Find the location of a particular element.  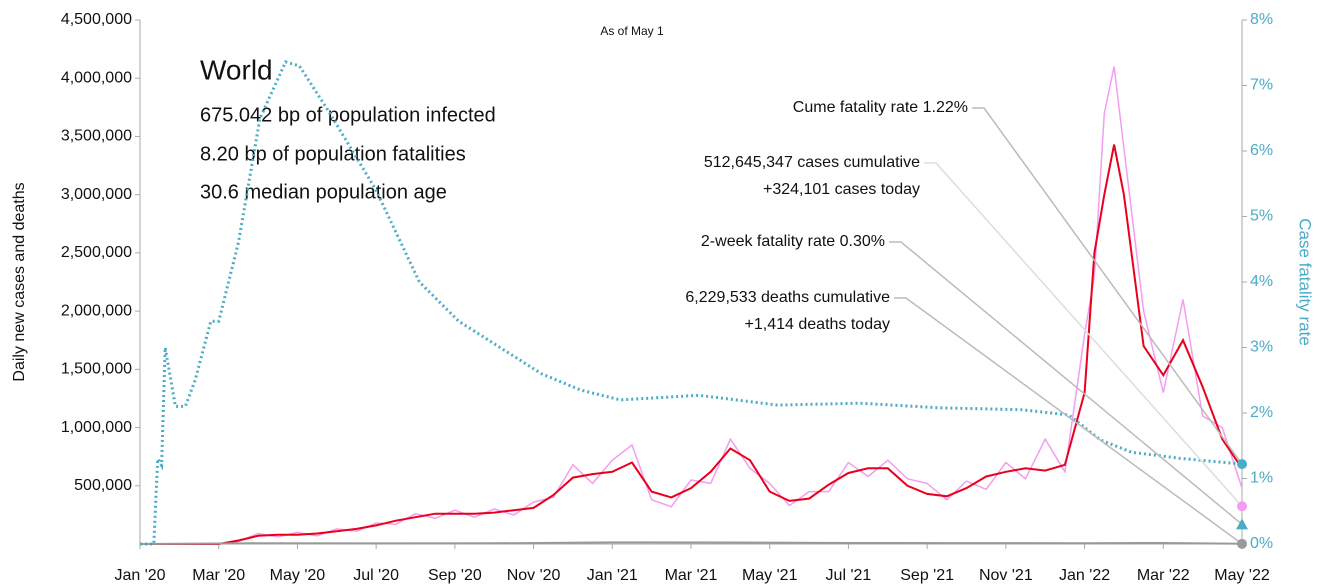

y2-tick-label: 6% is located at coordinates (1261, 150).